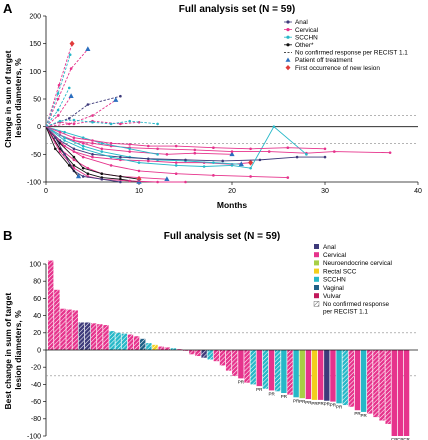  What do you see at coordinates (36, 402) in the screenshot?
I see `y-tick-label: -60` at bounding box center [36, 402].